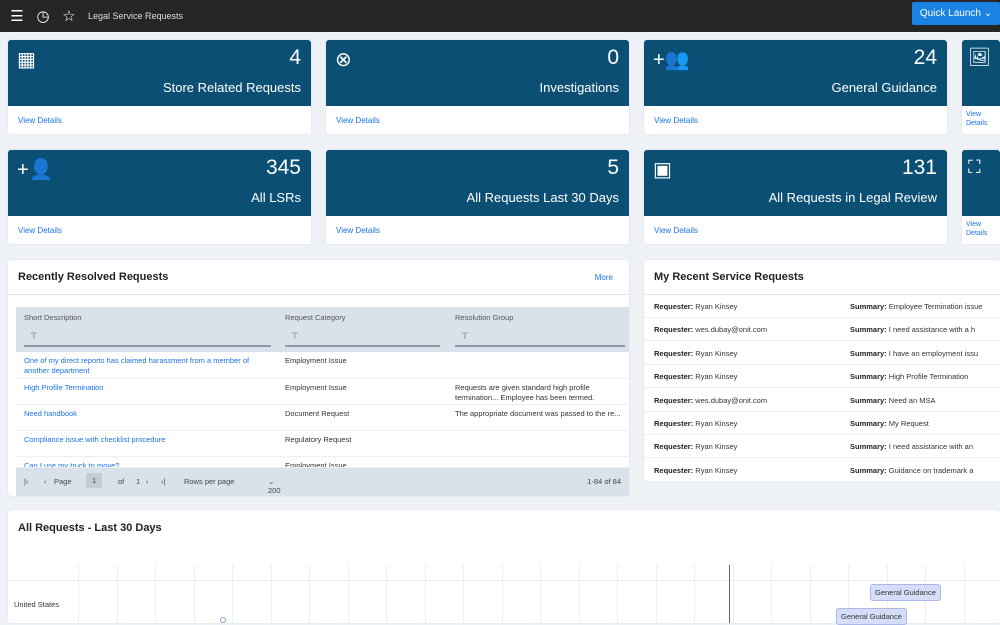 This screenshot has height=625, width=1000. What do you see at coordinates (90, 527) in the screenshot?
I see `panel-title: All Requests - Last 30 Days` at bounding box center [90, 527].